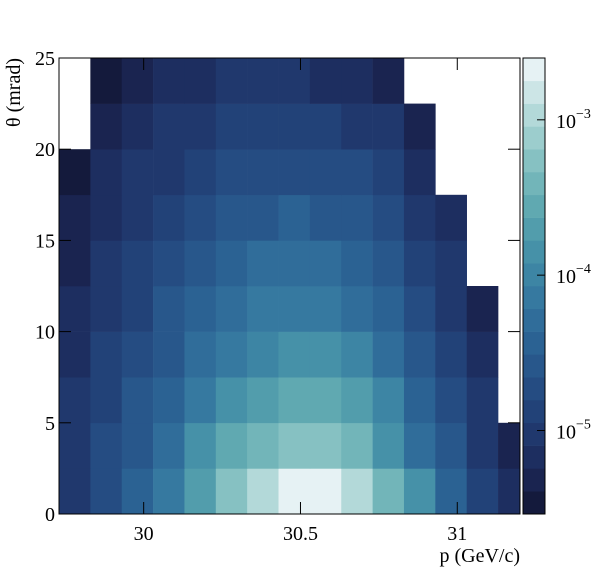 Image resolution: width=598 pixels, height=573 pixels. I want to click on z-tick-exponent: −3, so click(583, 114).